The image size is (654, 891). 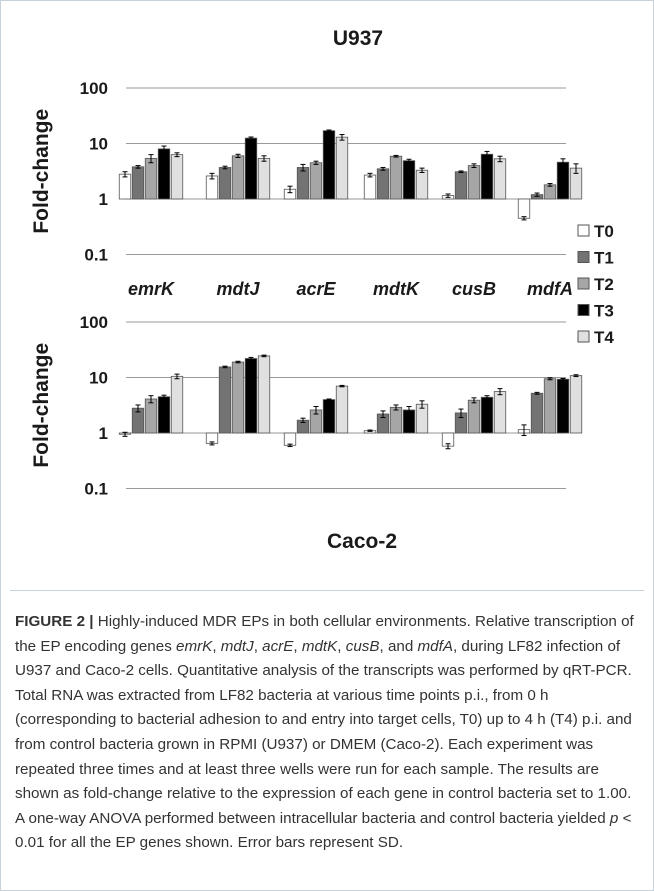 I want to click on bar-t1-mdfA, so click(x=537, y=413).